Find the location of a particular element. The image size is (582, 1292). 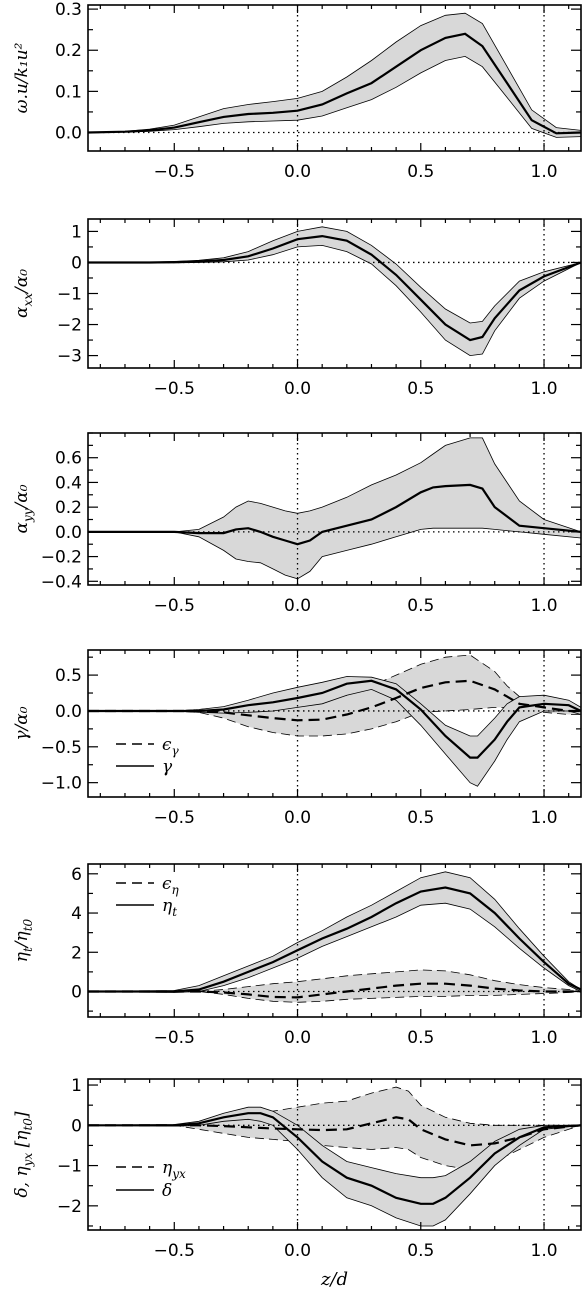

legend-label: ϵγ is located at coordinates (171, 746).